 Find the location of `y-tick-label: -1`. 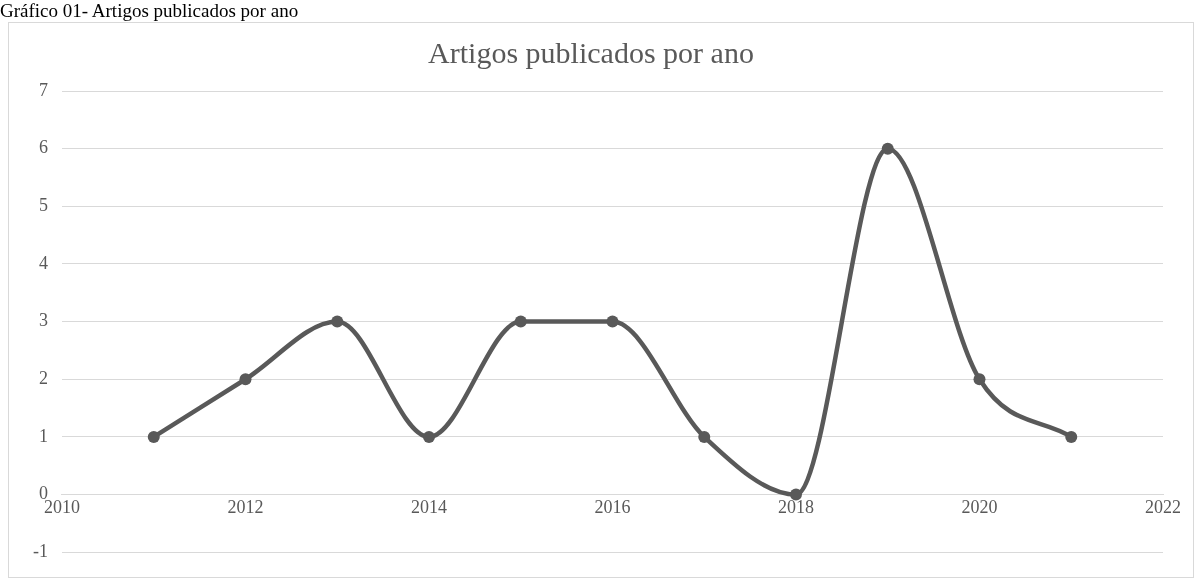

y-tick-label: -1 is located at coordinates (40, 550).